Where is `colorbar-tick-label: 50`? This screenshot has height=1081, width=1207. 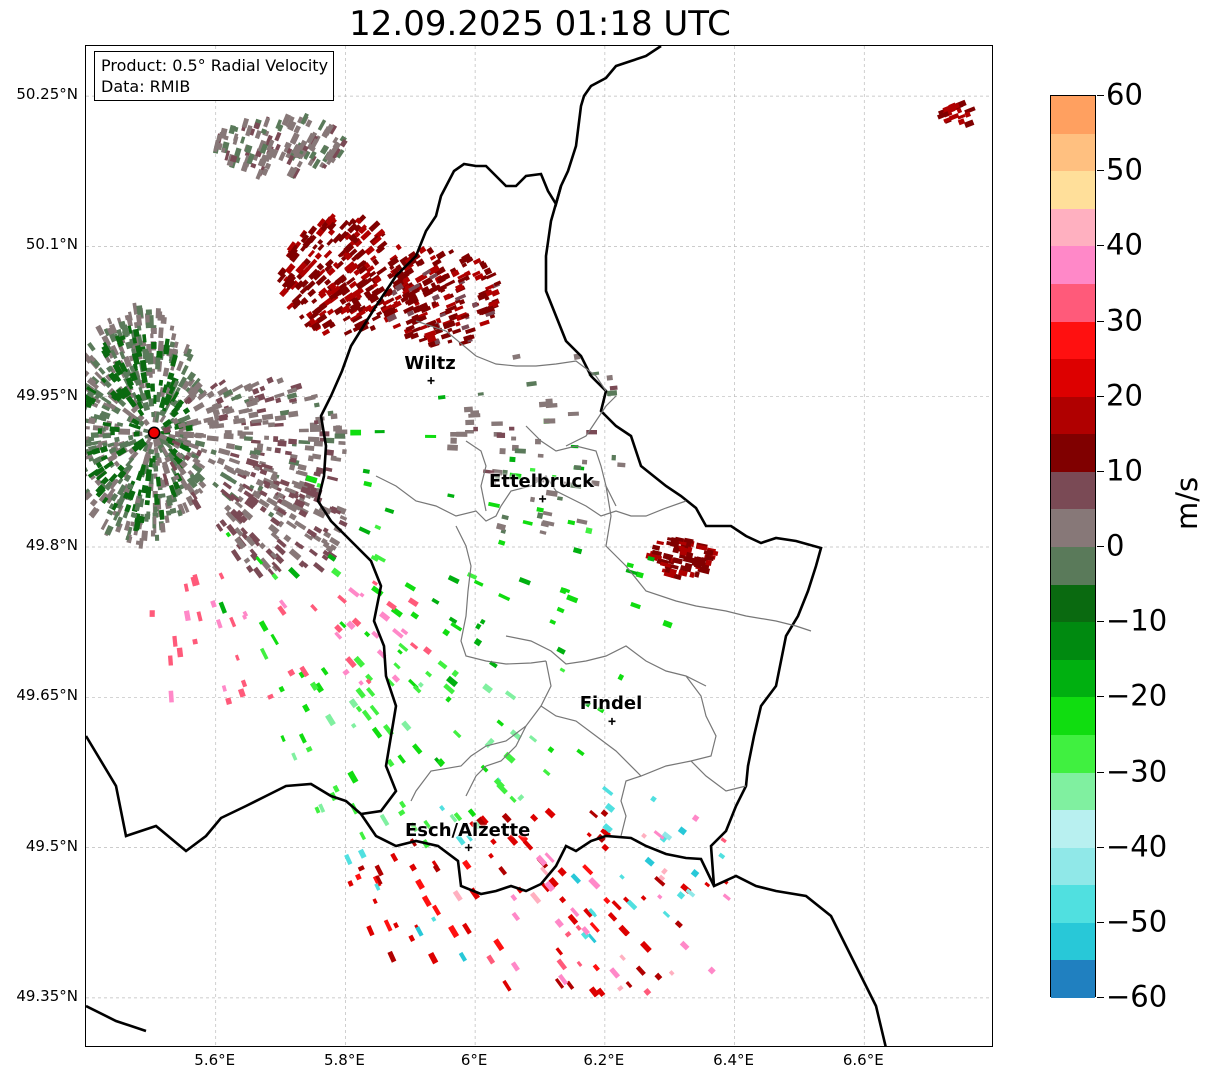
colorbar-tick-label: 50 is located at coordinates (1124, 169).